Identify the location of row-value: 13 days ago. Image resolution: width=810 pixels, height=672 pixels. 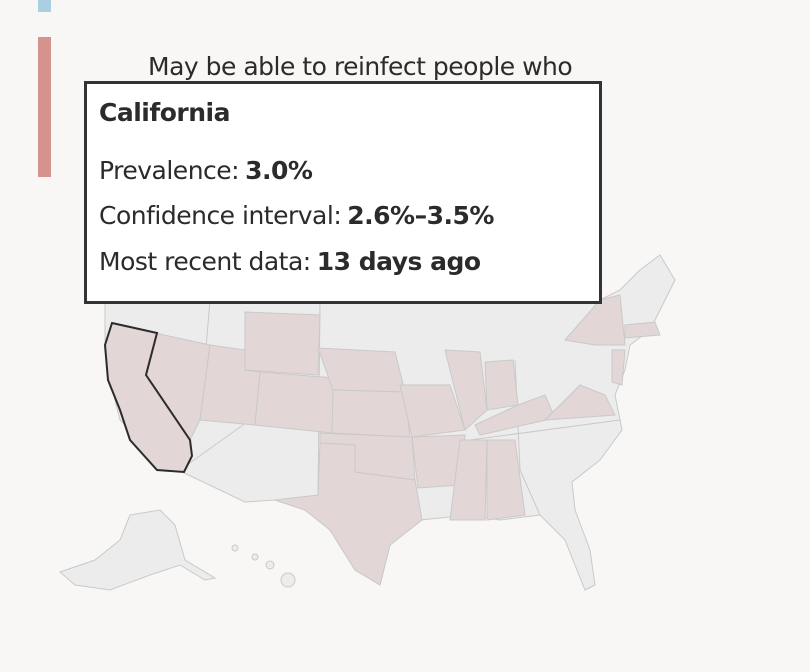
(398, 261).